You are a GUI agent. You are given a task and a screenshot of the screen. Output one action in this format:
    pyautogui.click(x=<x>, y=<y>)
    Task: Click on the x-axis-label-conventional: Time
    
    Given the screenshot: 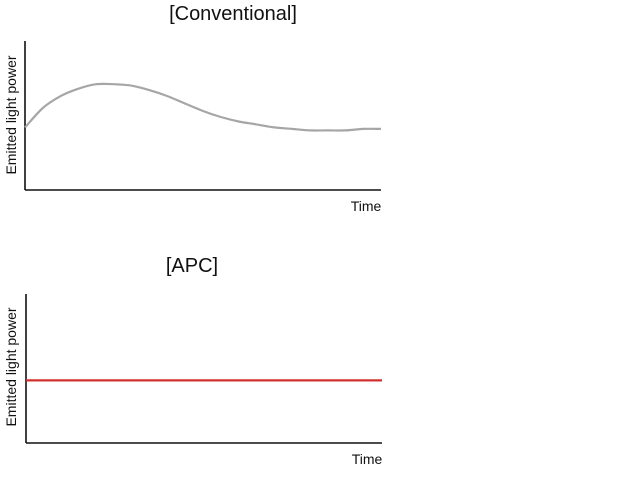 What is the action you would take?
    pyautogui.click(x=366, y=206)
    